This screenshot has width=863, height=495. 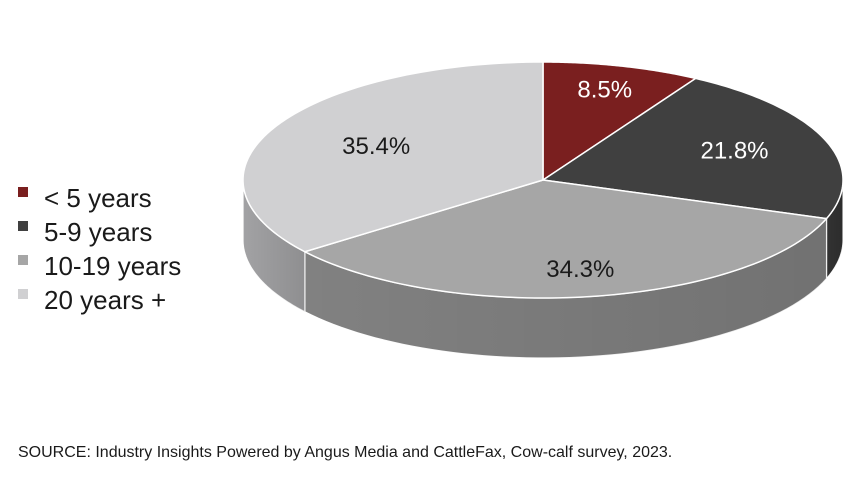 What do you see at coordinates (112, 266) in the screenshot?
I see `legend-label-3: 10-19 years` at bounding box center [112, 266].